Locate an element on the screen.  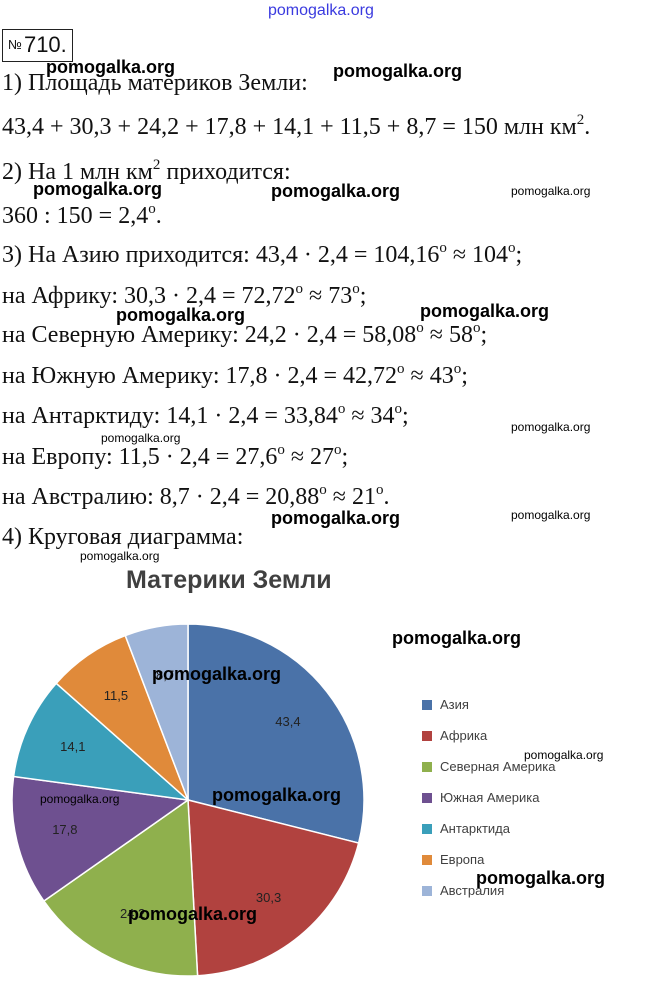
line-11-a: на Австралию: 8,7 · 2,4 = 20,88 is located at coordinates (161, 497).